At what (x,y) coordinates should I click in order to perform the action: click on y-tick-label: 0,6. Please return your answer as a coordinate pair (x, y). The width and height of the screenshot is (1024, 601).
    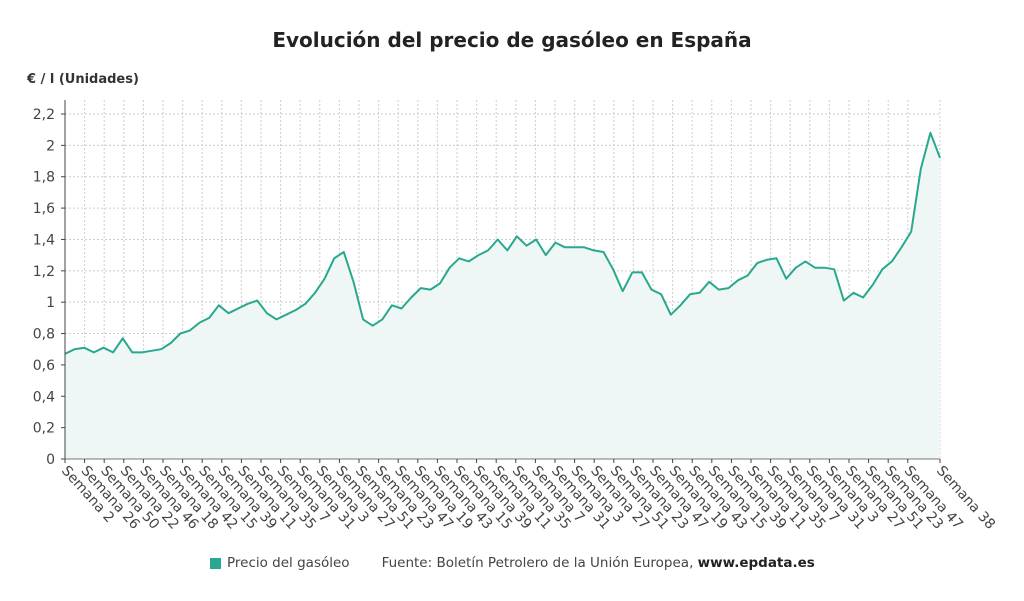
    Looking at the image, I should click on (44, 366).